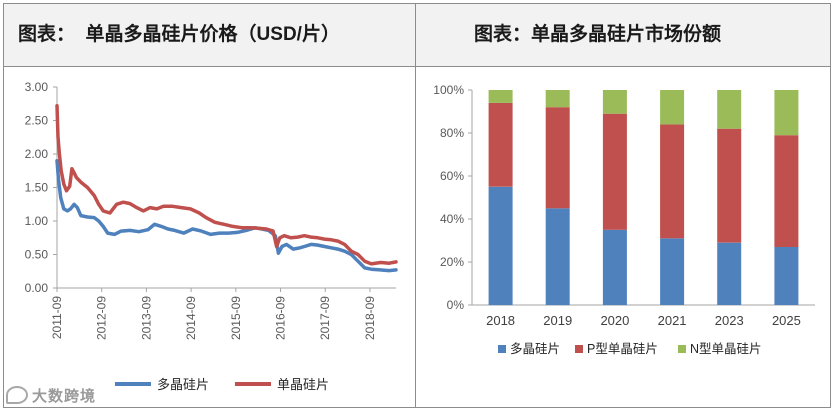 The height and width of the screenshot is (413, 836). I want to click on right-y-tick-label: 80%, so click(452, 133).